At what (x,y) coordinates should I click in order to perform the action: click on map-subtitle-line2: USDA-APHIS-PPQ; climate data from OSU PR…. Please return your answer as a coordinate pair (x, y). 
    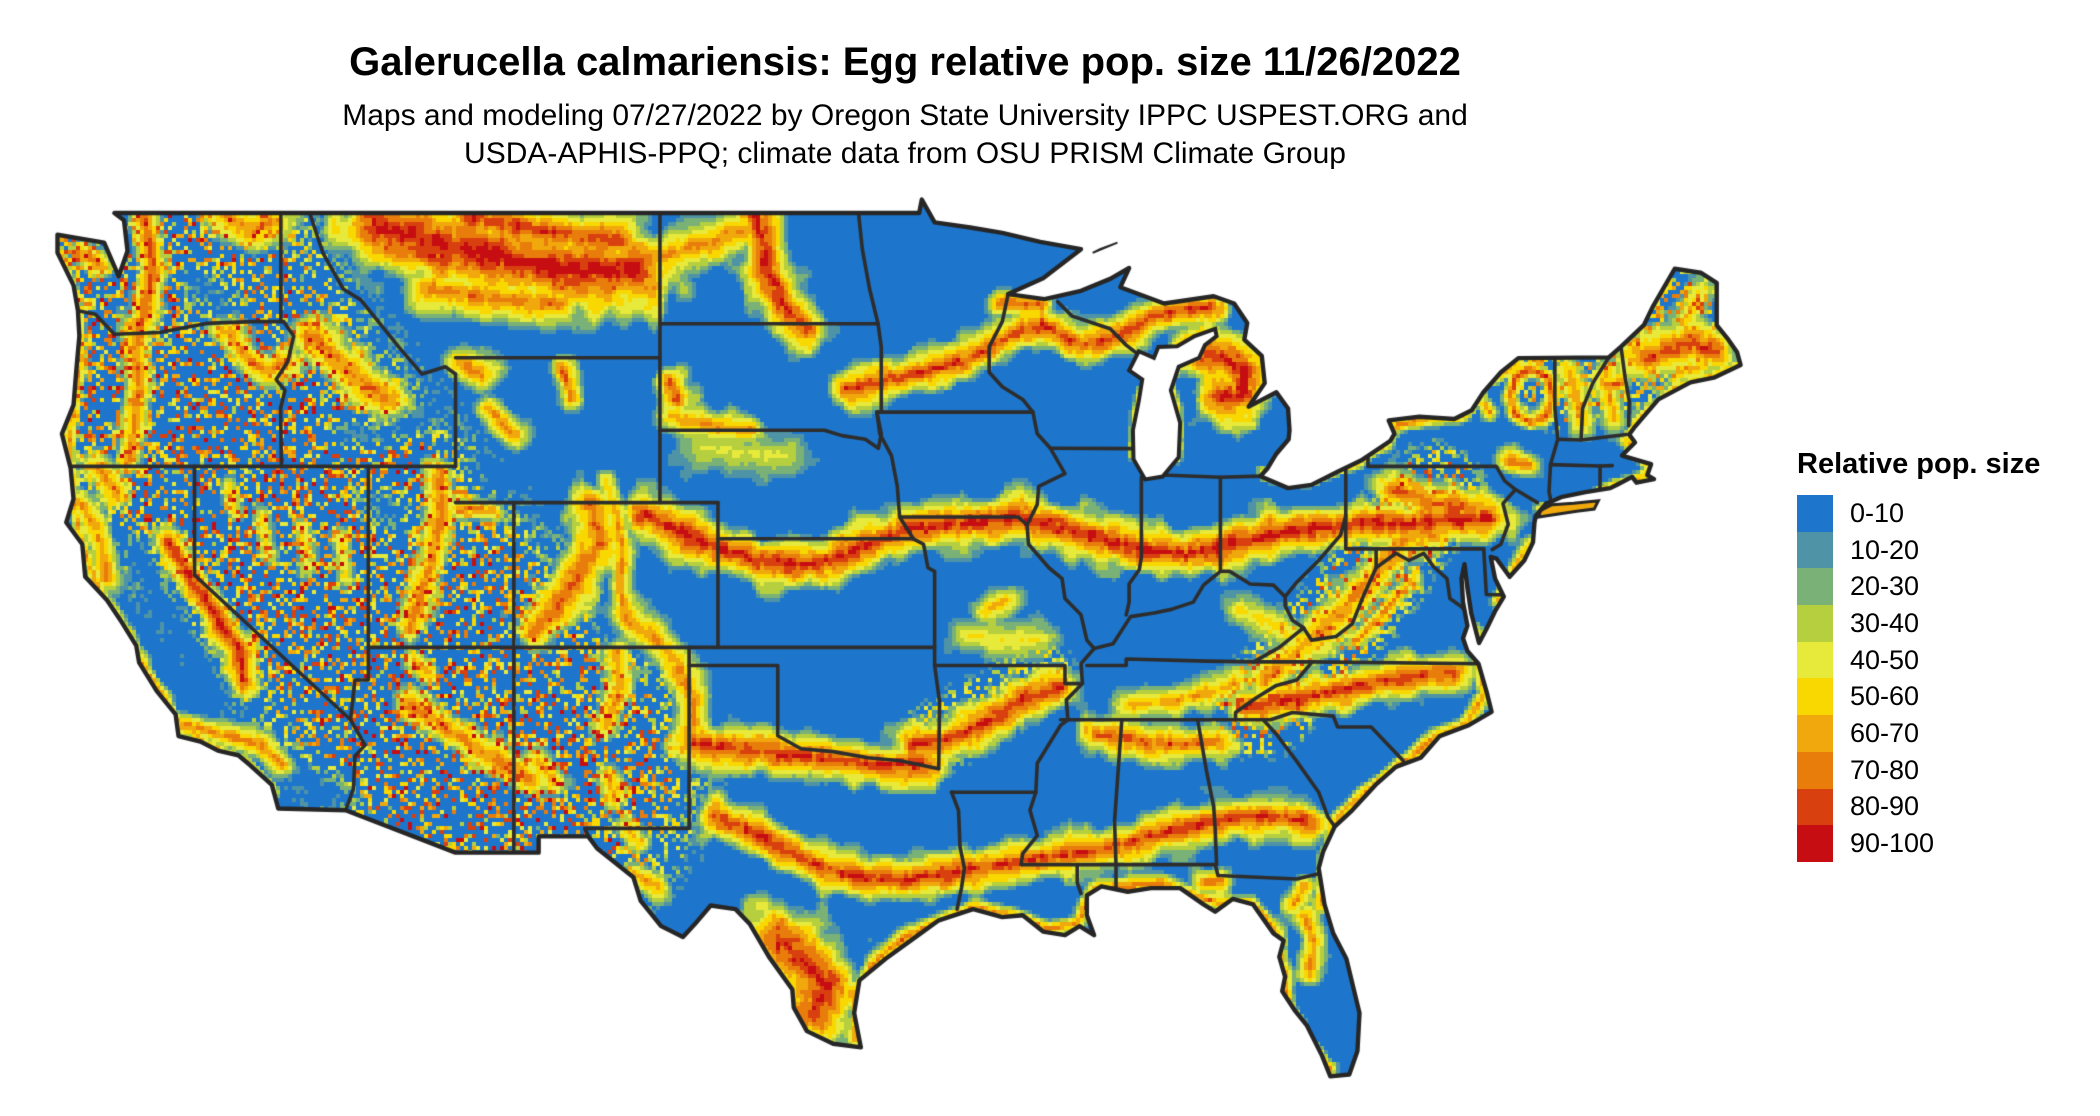
    Looking at the image, I should click on (905, 153).